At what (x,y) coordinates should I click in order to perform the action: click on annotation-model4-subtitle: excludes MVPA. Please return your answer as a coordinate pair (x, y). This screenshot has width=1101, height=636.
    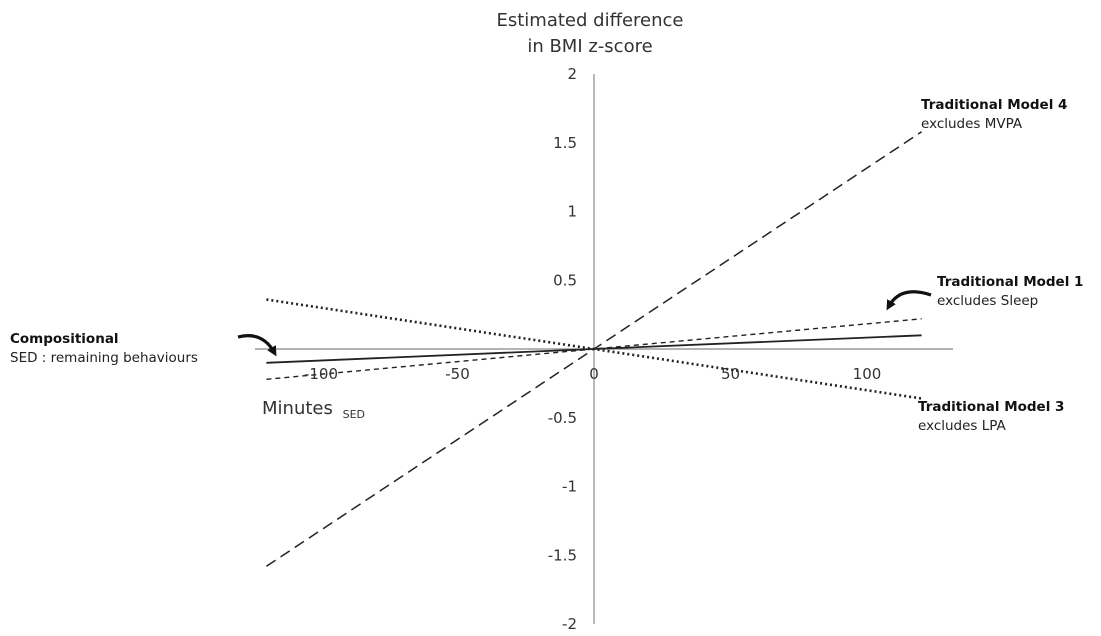
    Looking at the image, I should click on (972, 124).